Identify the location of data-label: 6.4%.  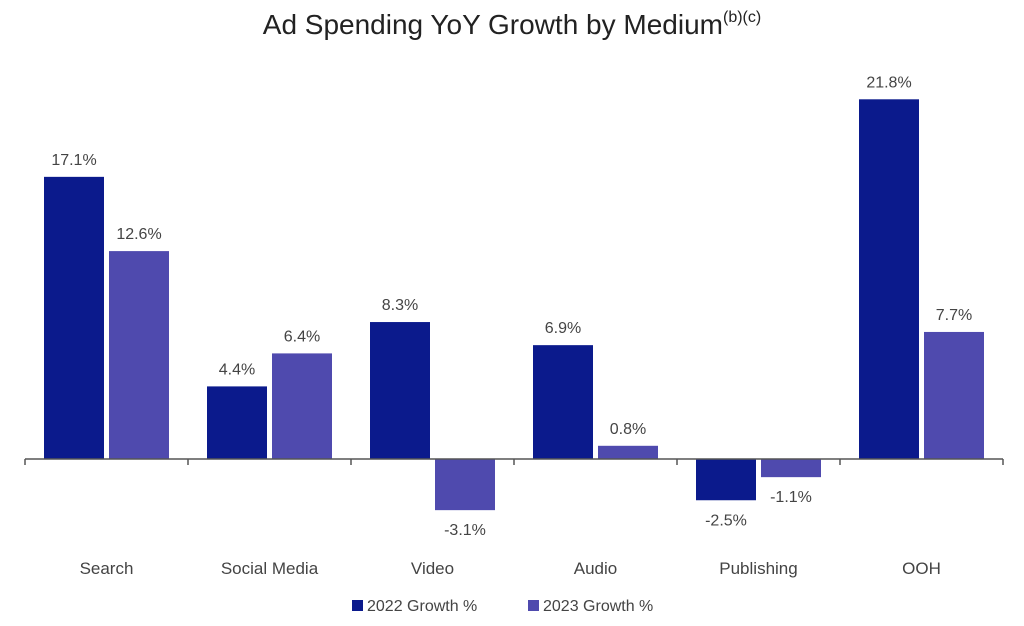
(302, 336).